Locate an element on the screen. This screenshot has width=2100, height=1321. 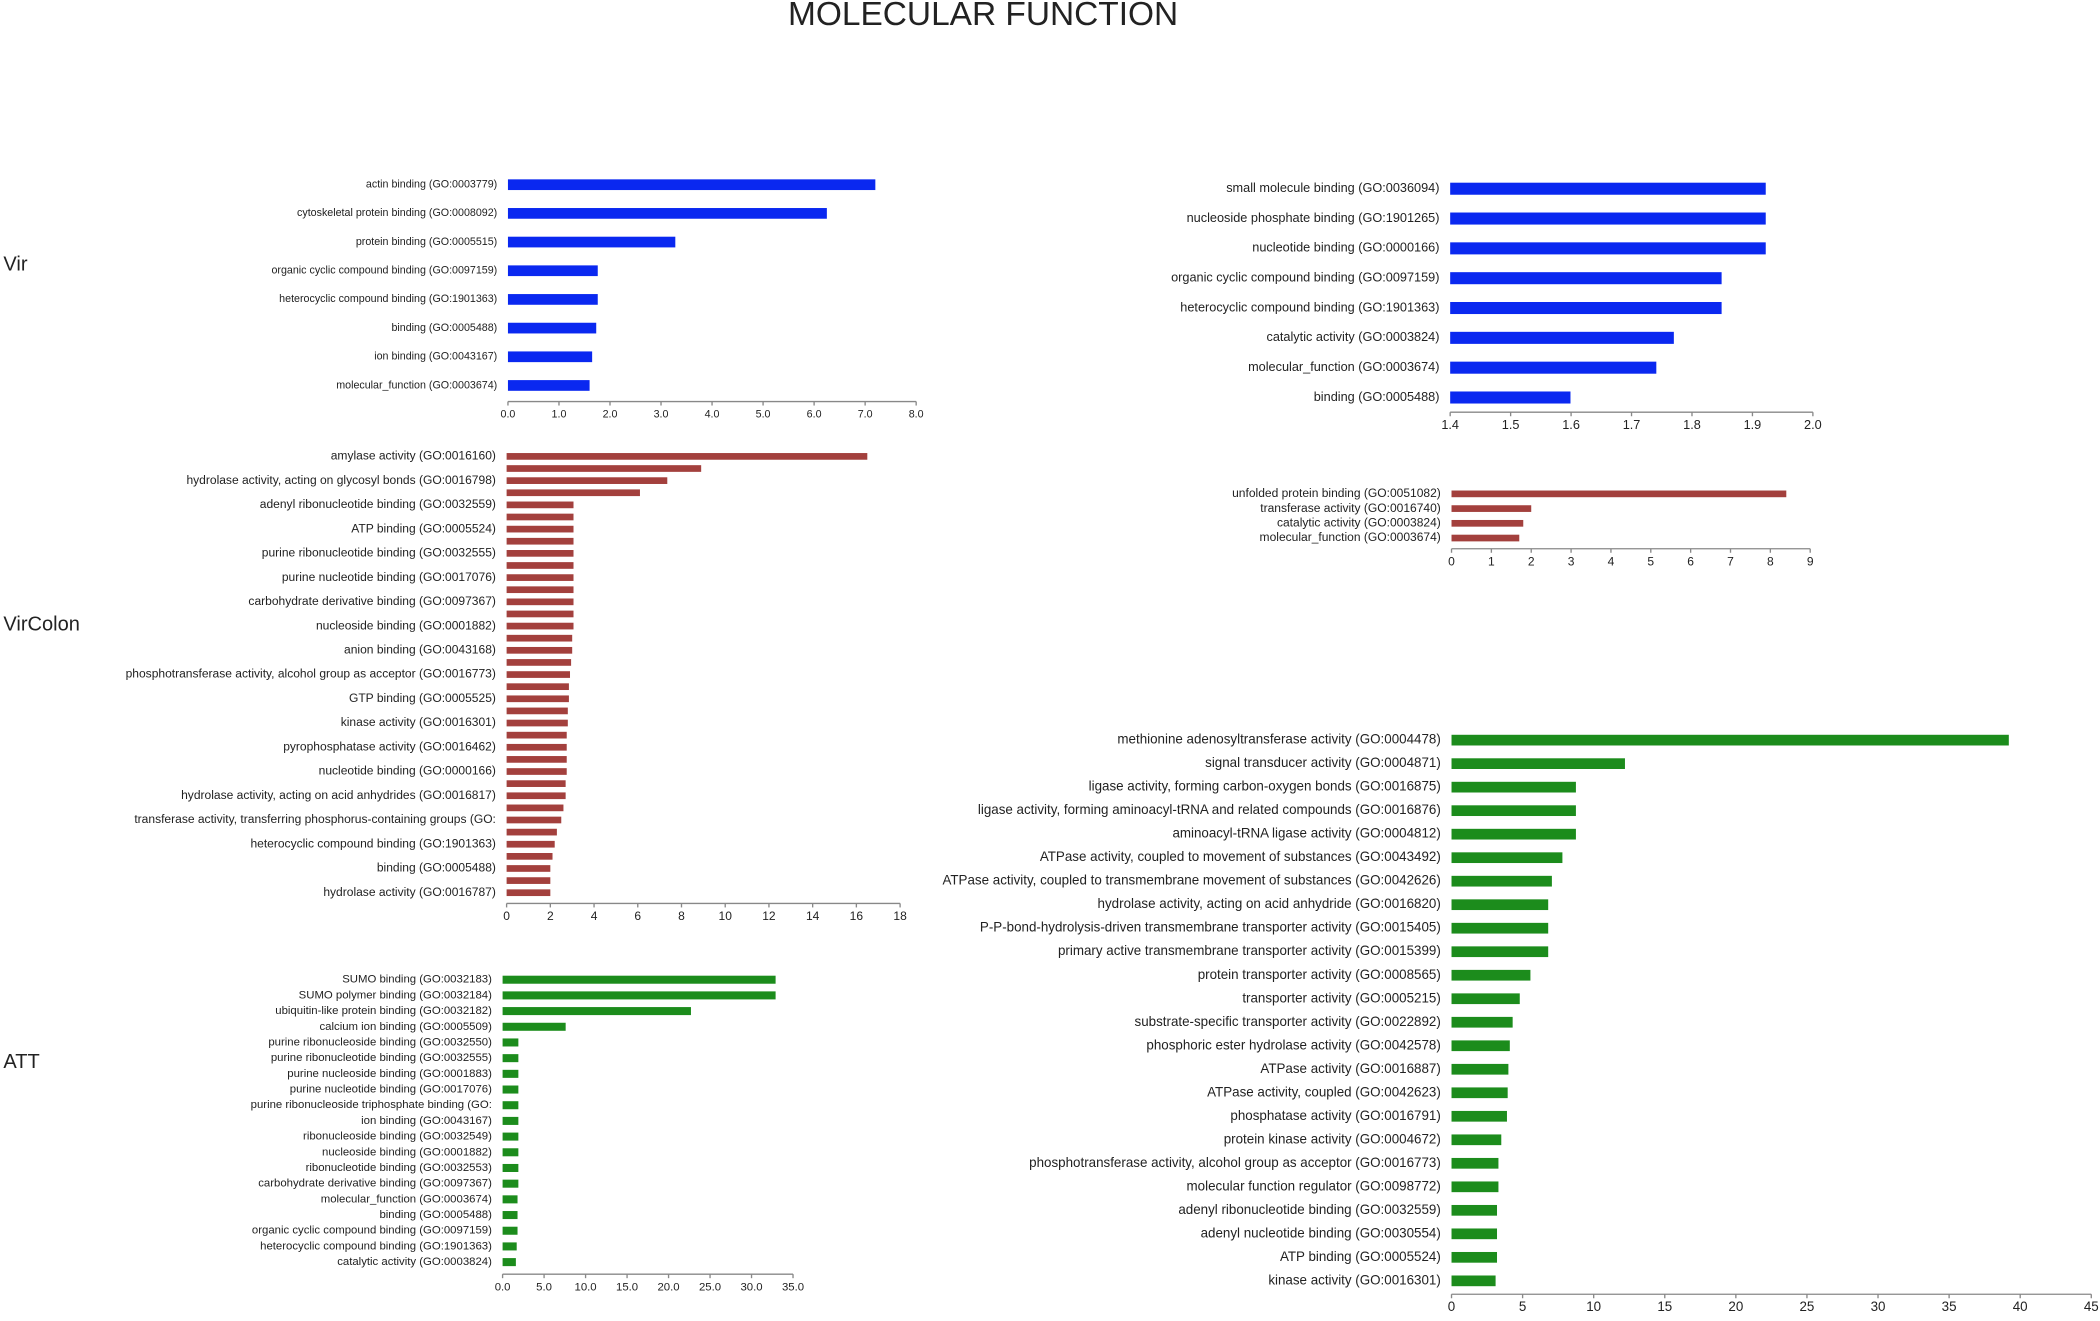
x-tick-label: 3 is located at coordinates (1571, 561).